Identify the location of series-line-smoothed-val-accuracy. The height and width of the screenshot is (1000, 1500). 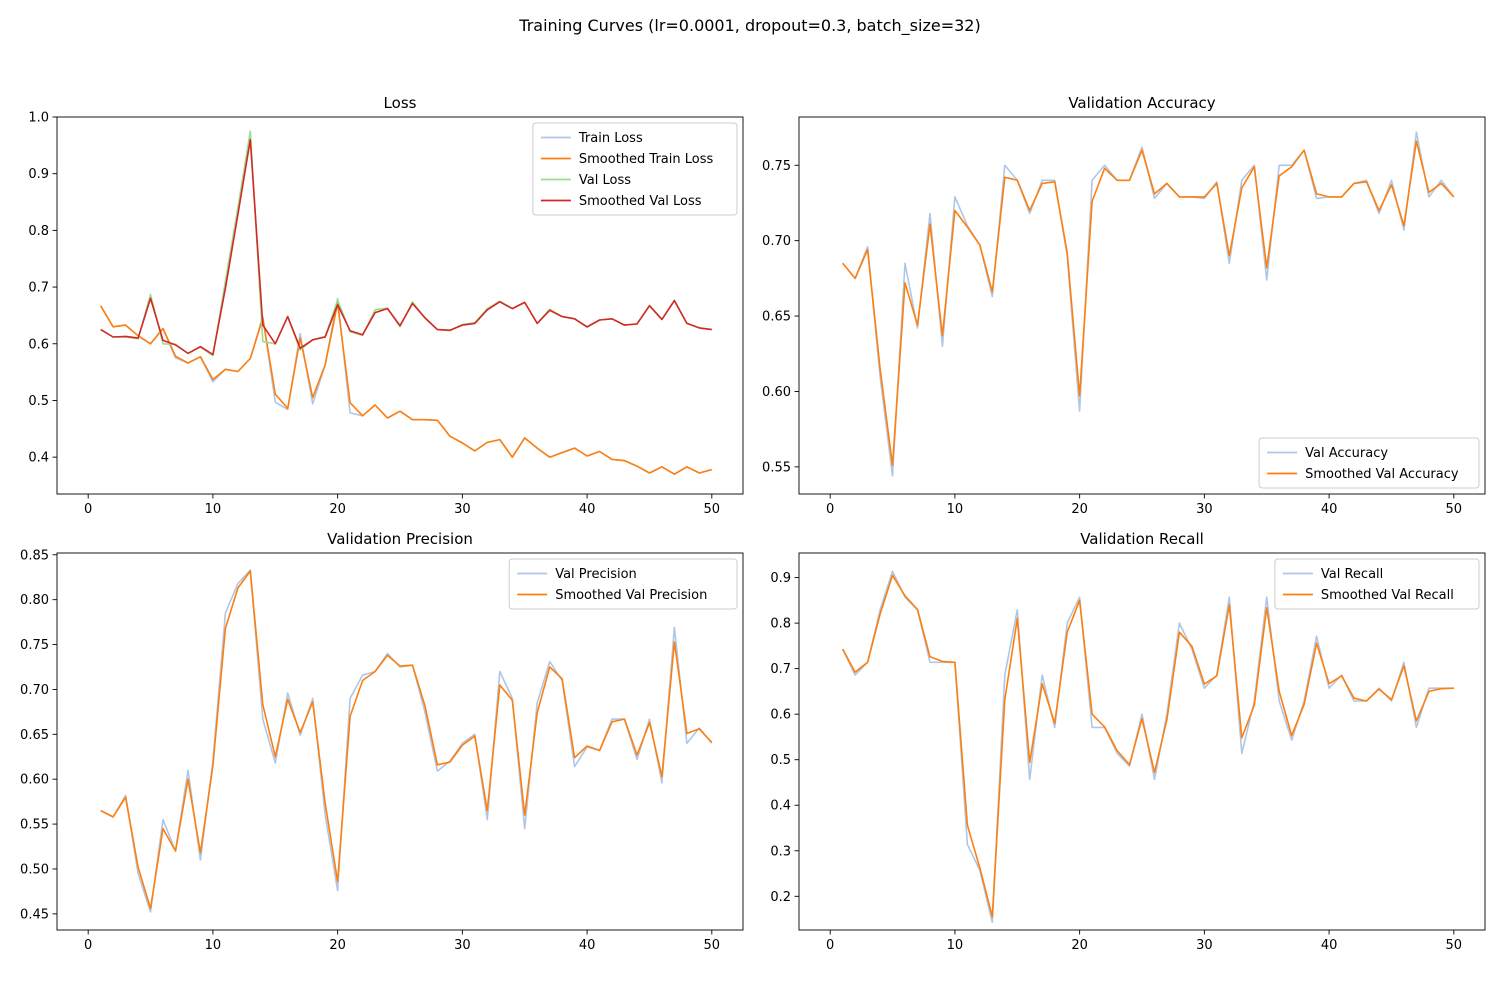
(1148, 303).